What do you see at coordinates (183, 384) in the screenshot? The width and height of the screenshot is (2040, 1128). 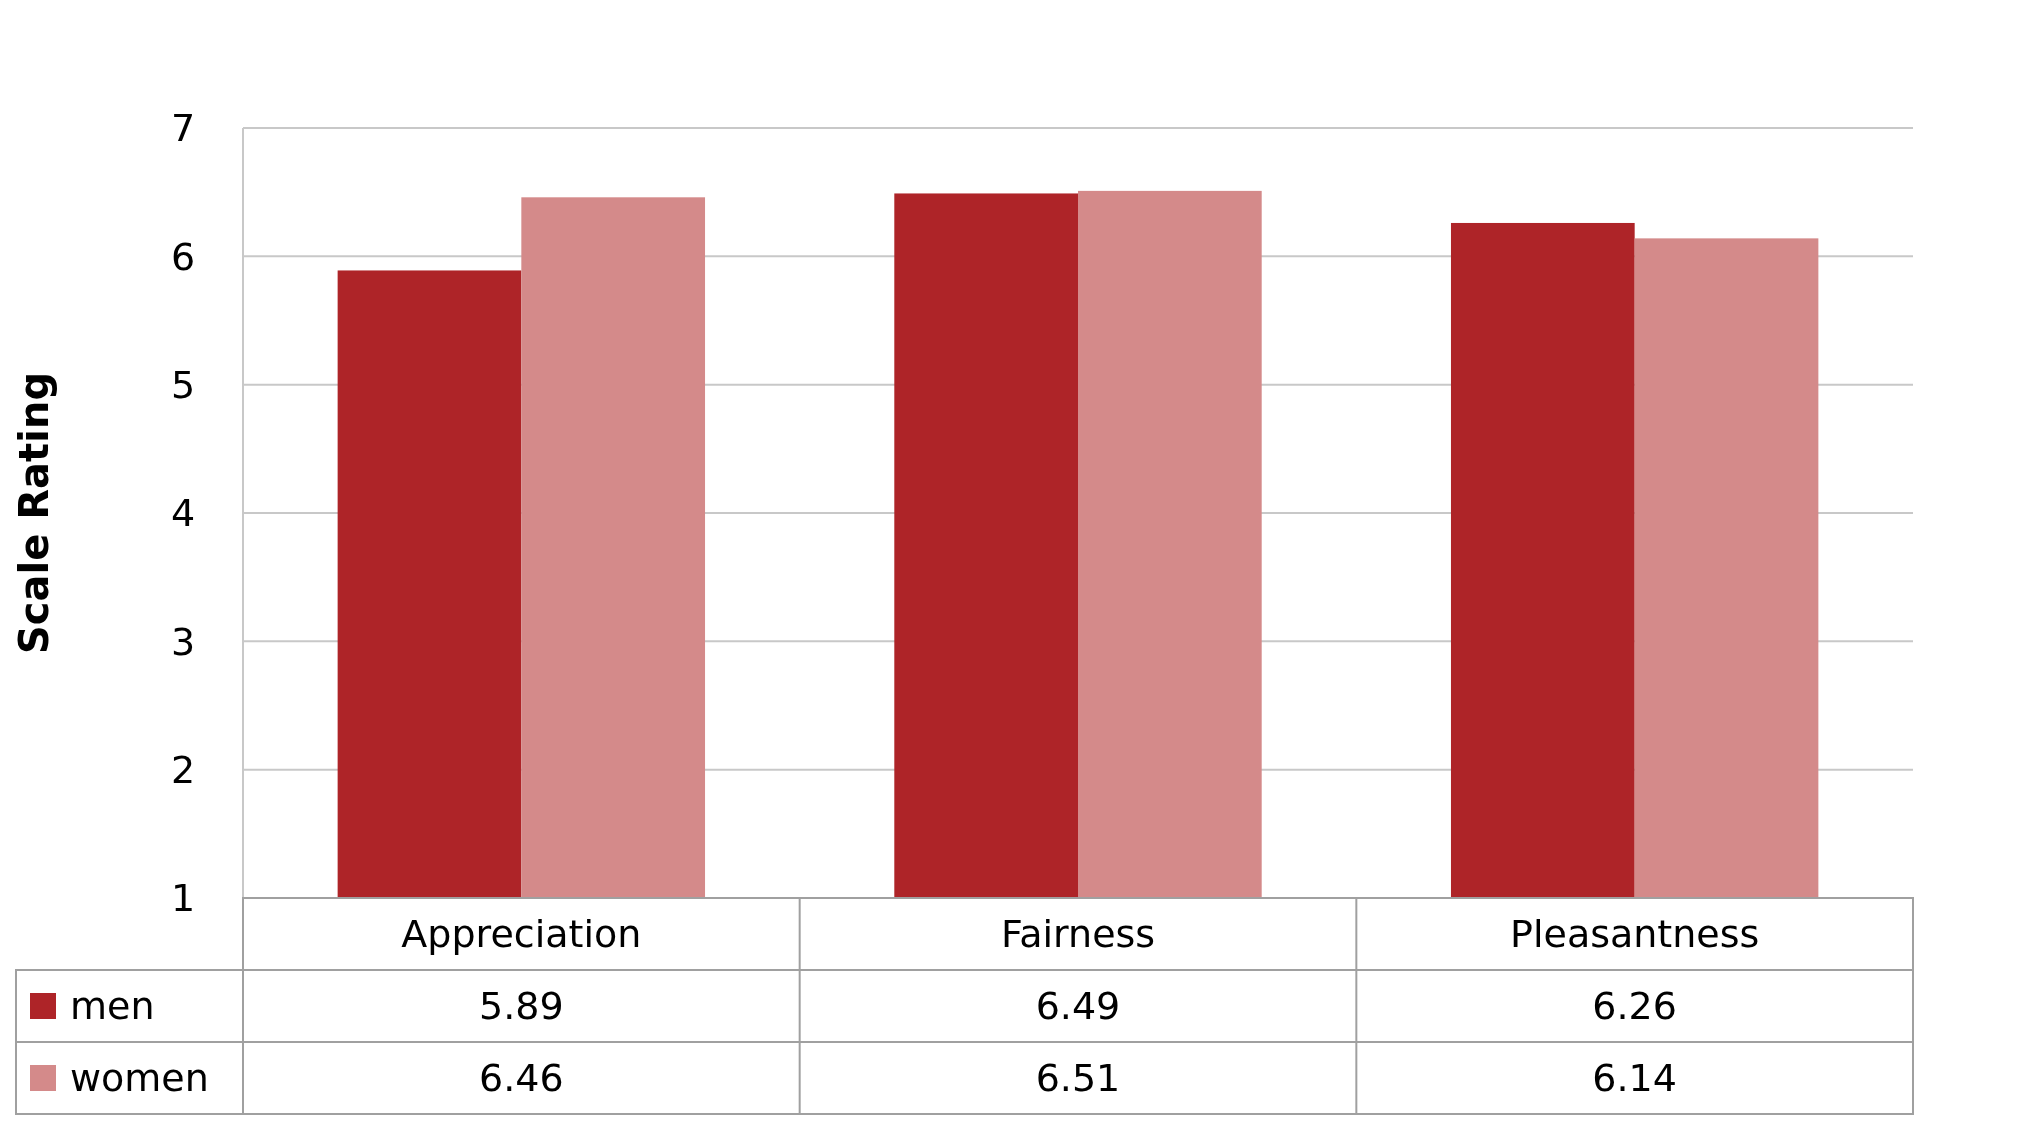 I see `y-tick-label: 5` at bounding box center [183, 384].